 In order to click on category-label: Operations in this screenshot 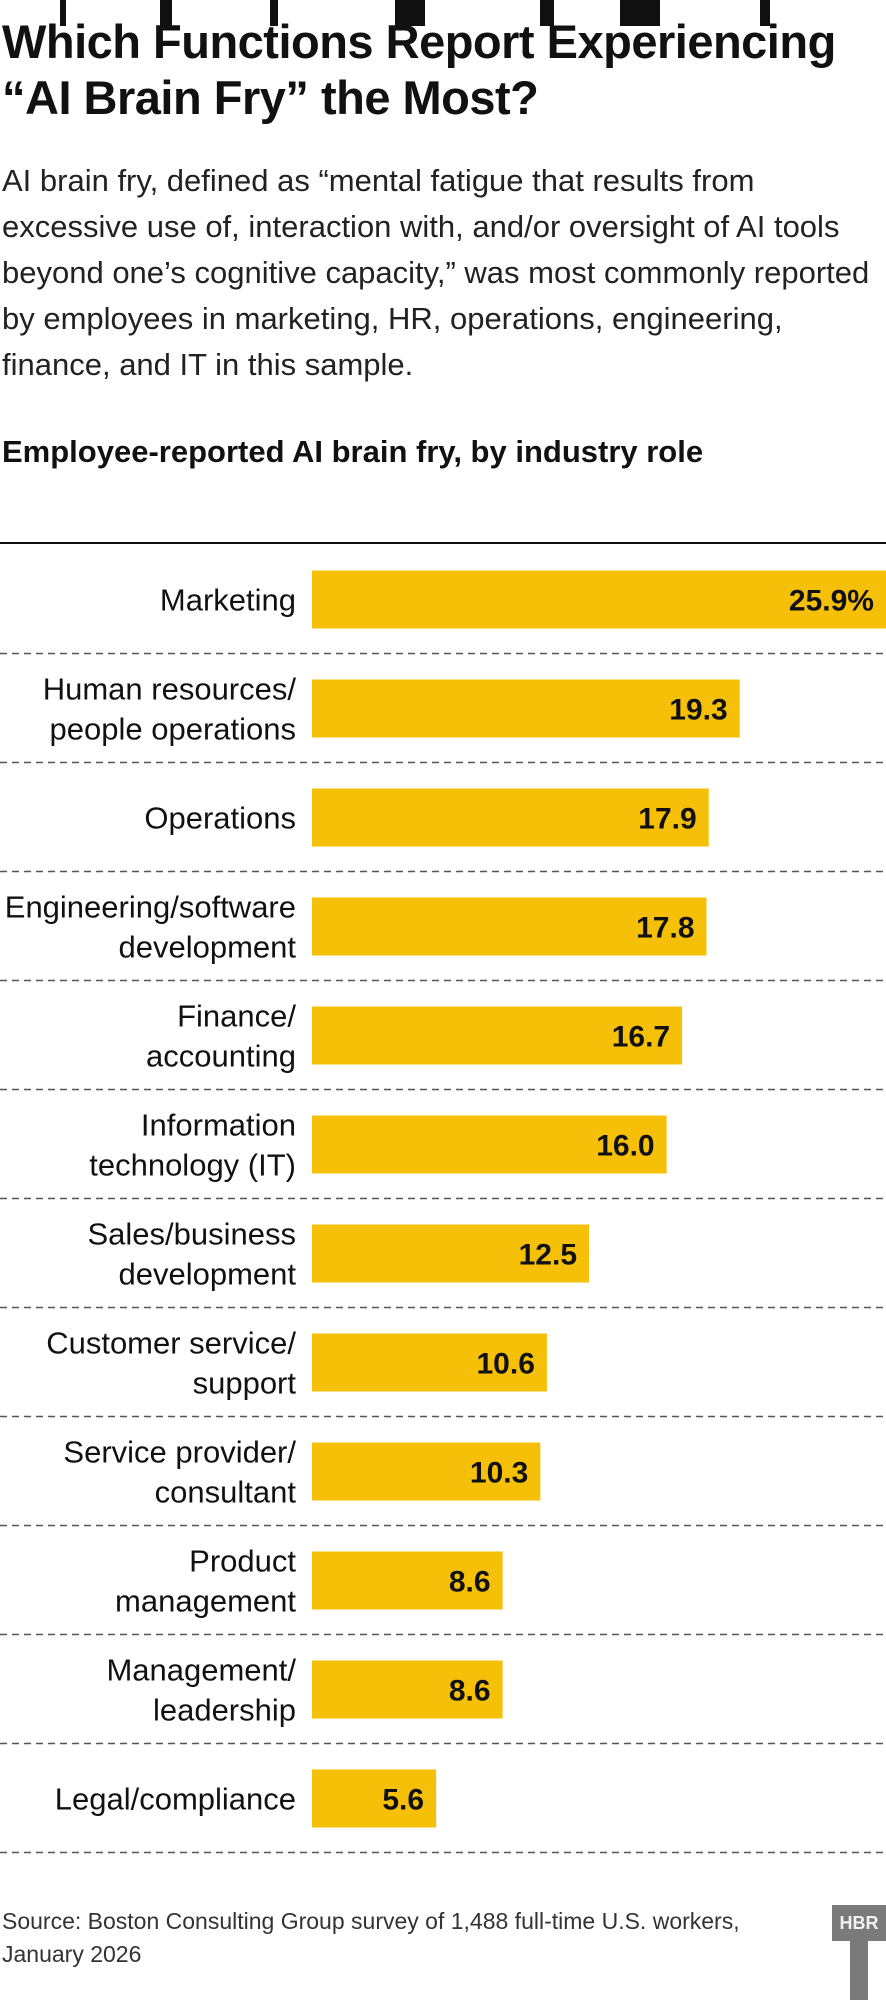, I will do `click(220, 818)`.